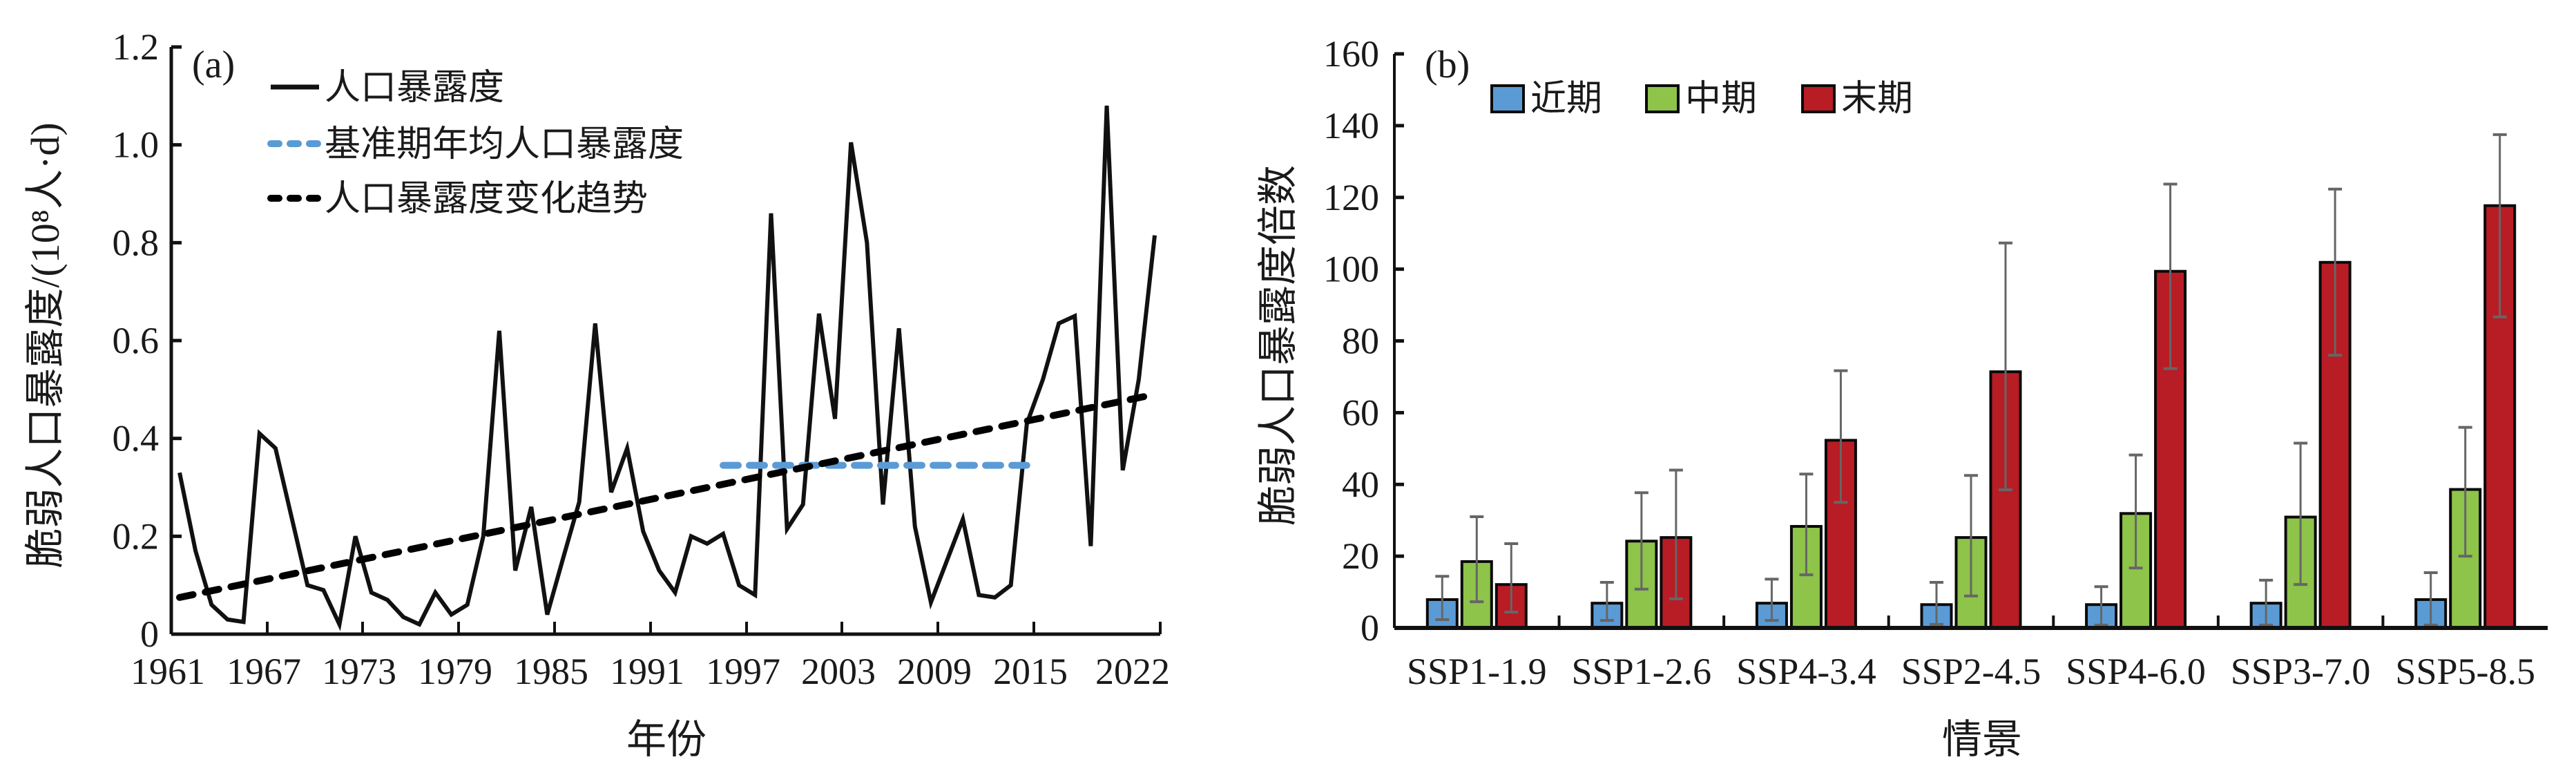  What do you see at coordinates (136, 340) in the screenshot?
I see `panel-a-y-tick-label: 0.6` at bounding box center [136, 340].